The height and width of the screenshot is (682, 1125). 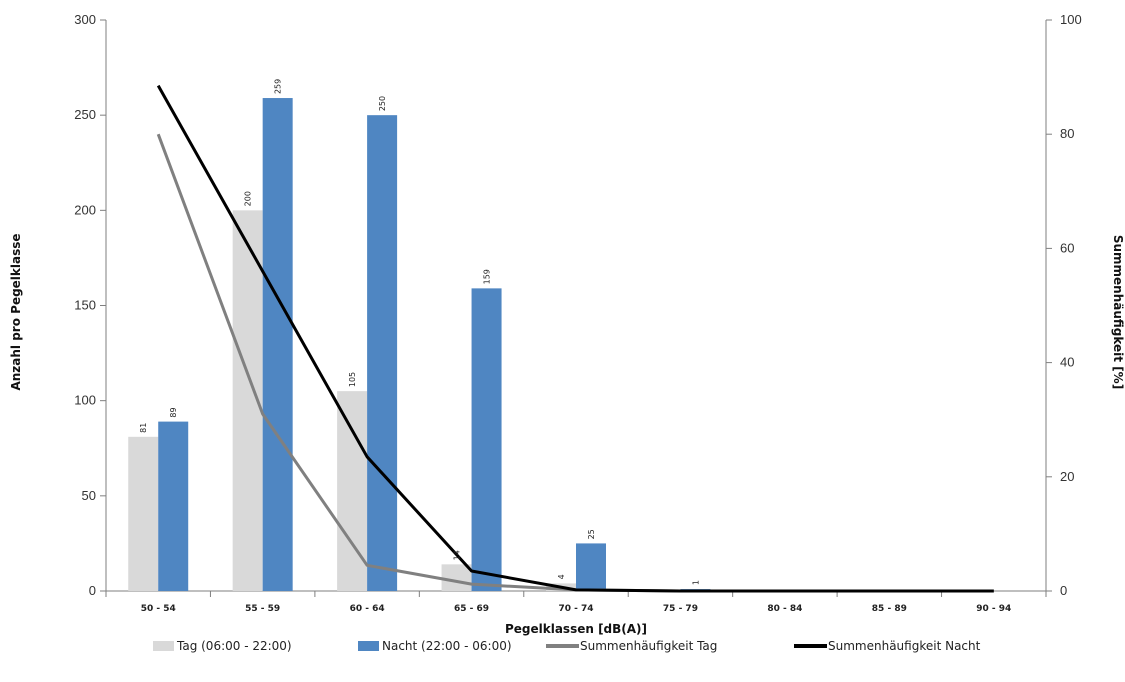 I want to click on bar-data-label: 89, so click(x=173, y=412).